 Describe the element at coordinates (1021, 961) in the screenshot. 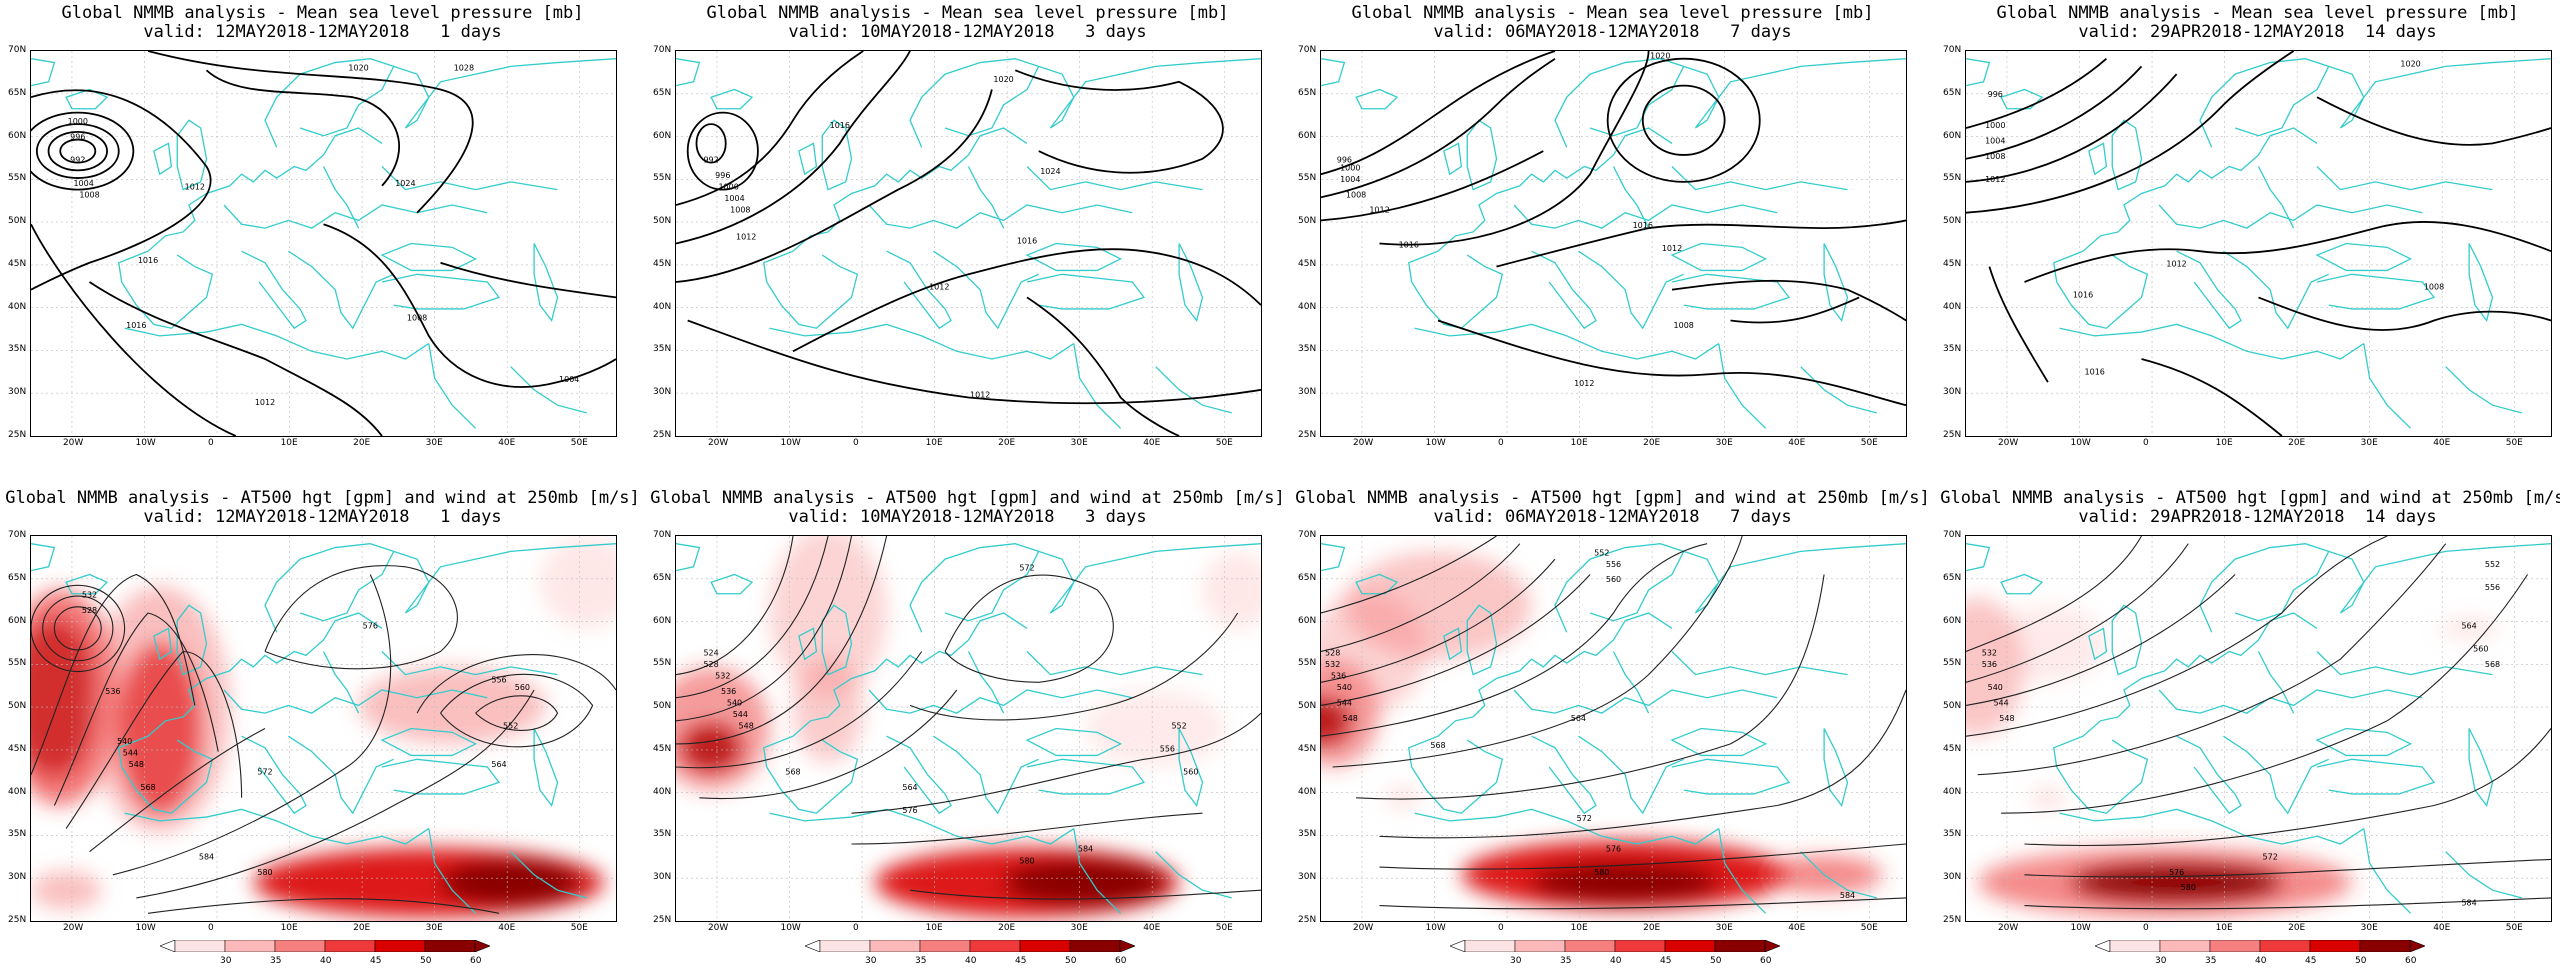

I see `colorbar-label: 45` at that location.